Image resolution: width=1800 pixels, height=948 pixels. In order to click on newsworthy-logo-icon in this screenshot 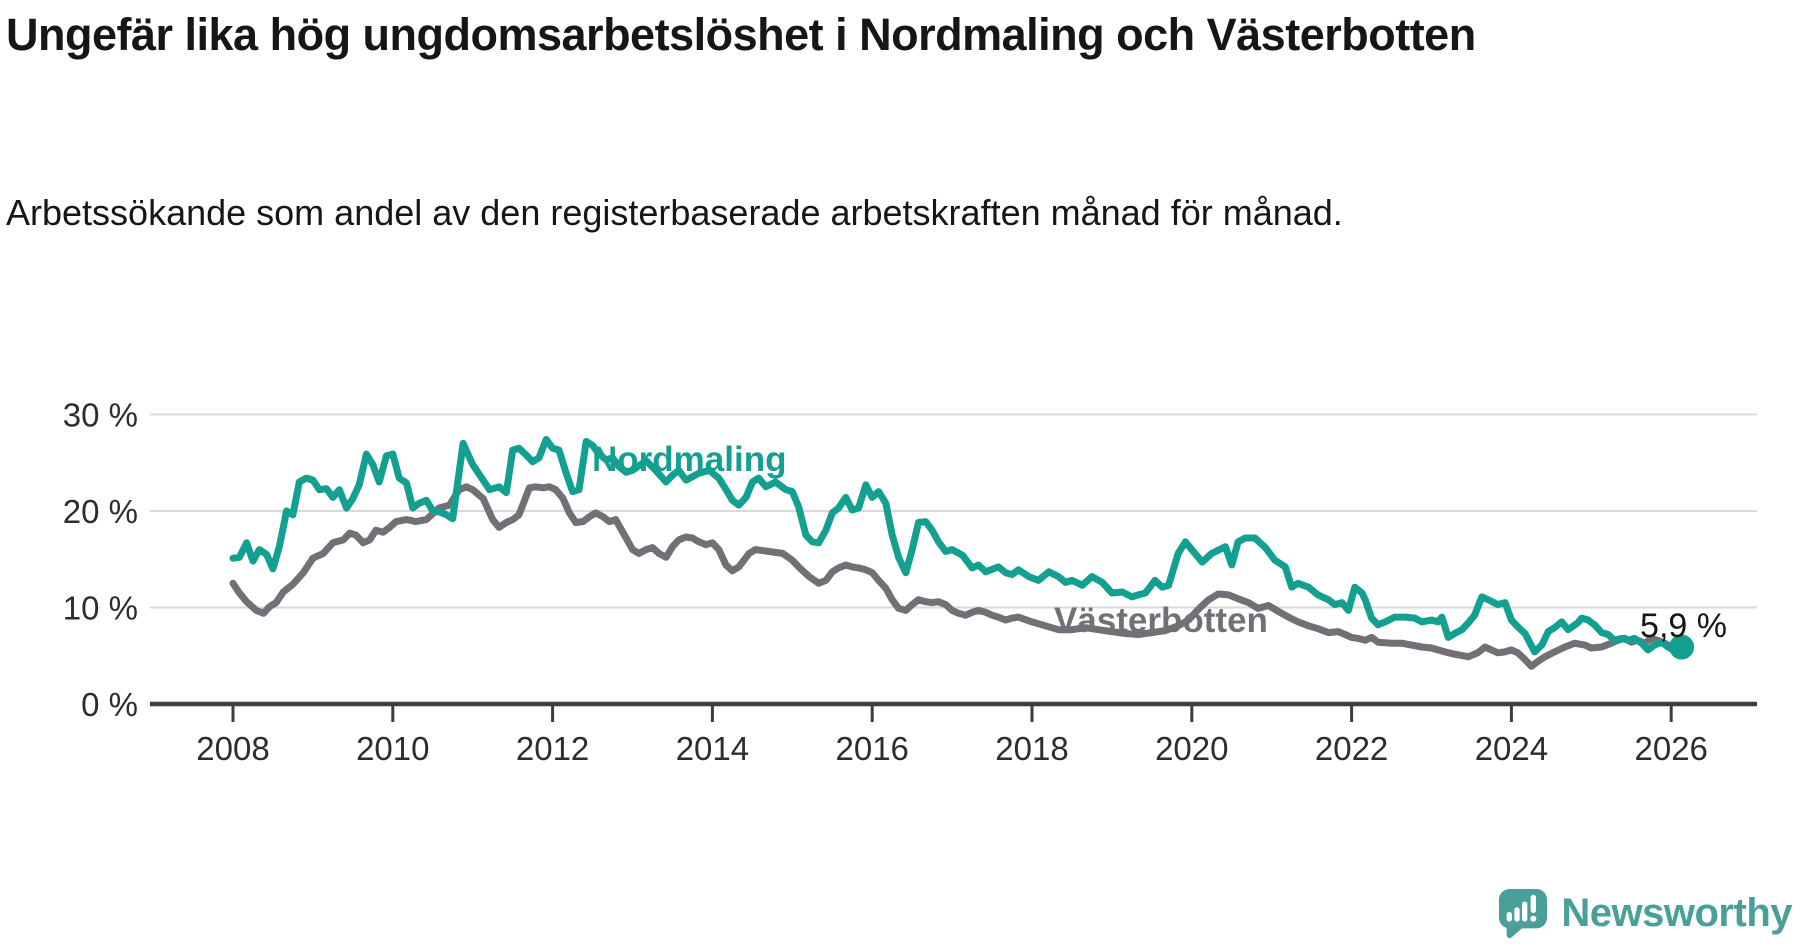, I will do `click(1523, 913)`.